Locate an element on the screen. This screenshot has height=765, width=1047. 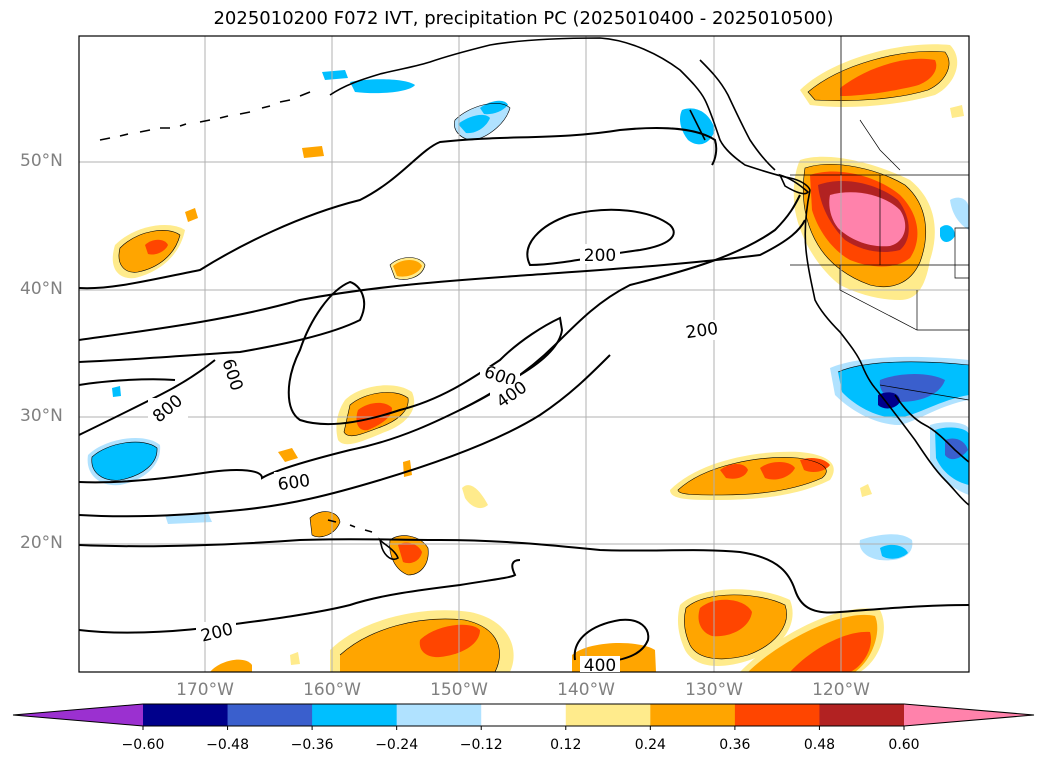
colorbar-extend-low is located at coordinates (78, 715).